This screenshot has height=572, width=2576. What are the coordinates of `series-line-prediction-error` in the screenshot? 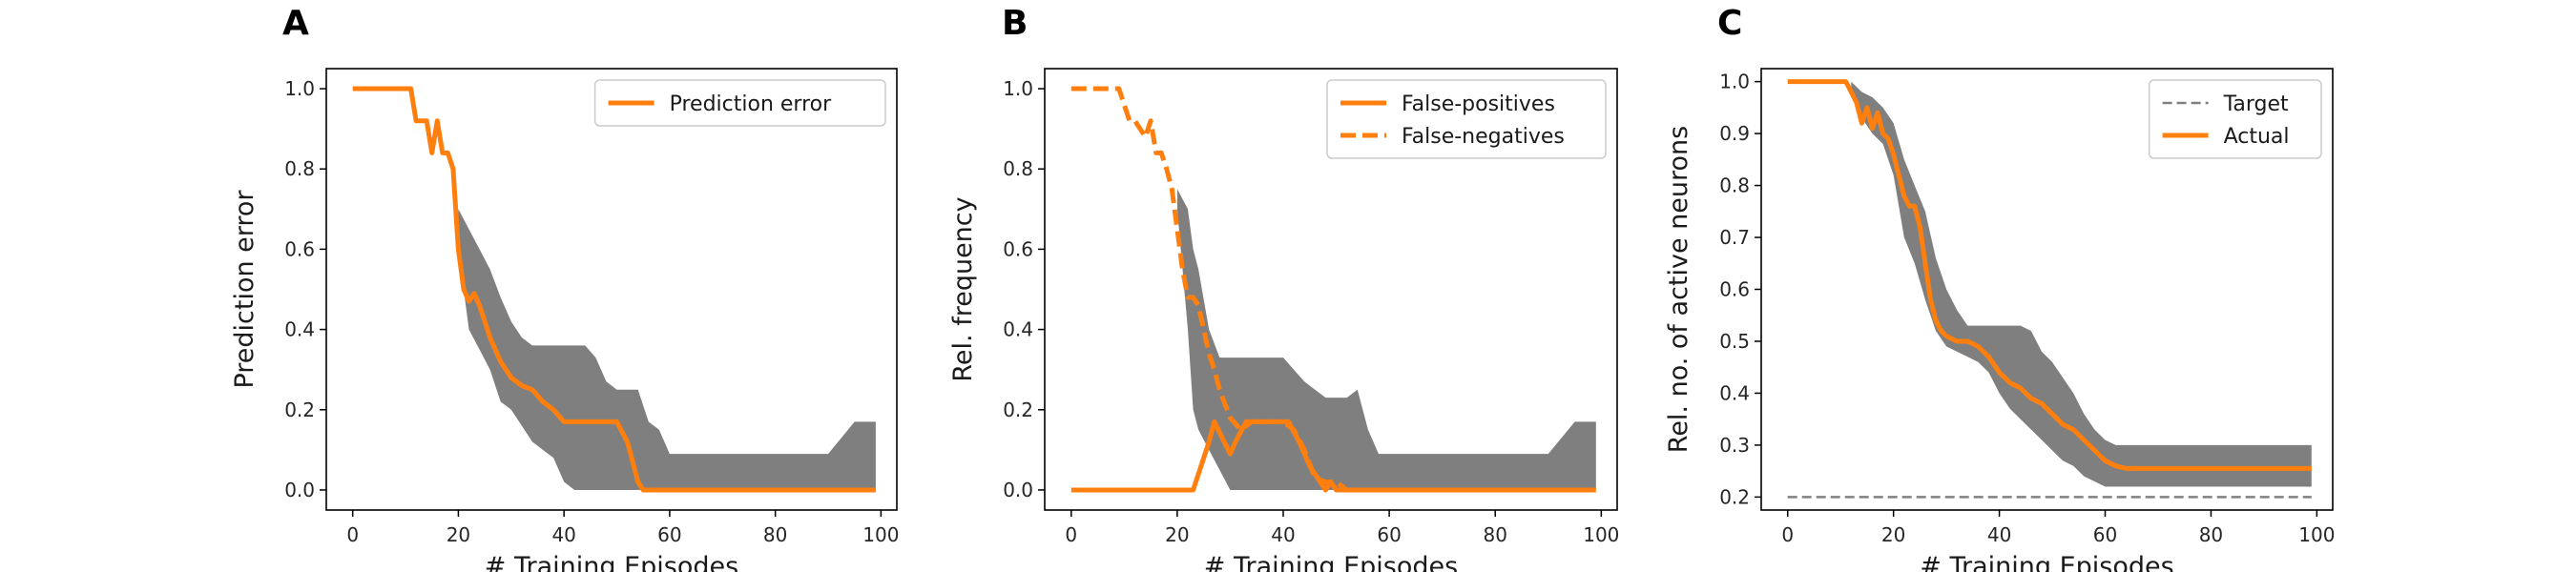 It's located at (614, 290).